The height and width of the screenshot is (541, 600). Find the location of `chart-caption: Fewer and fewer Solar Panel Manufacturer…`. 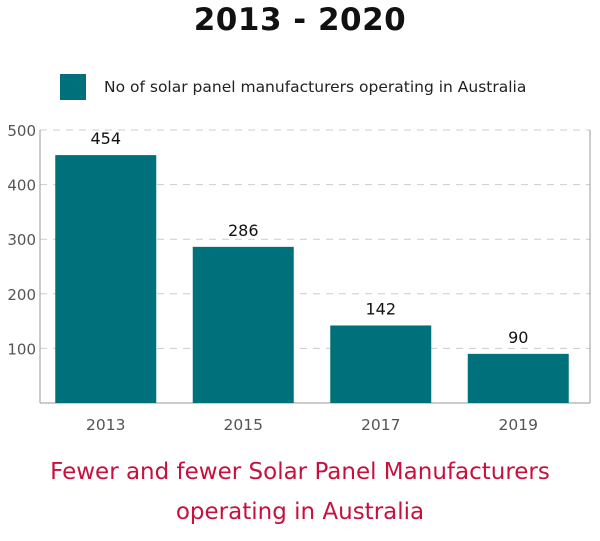

chart-caption: Fewer and fewer Solar Panel Manufacturer… is located at coordinates (300, 492).